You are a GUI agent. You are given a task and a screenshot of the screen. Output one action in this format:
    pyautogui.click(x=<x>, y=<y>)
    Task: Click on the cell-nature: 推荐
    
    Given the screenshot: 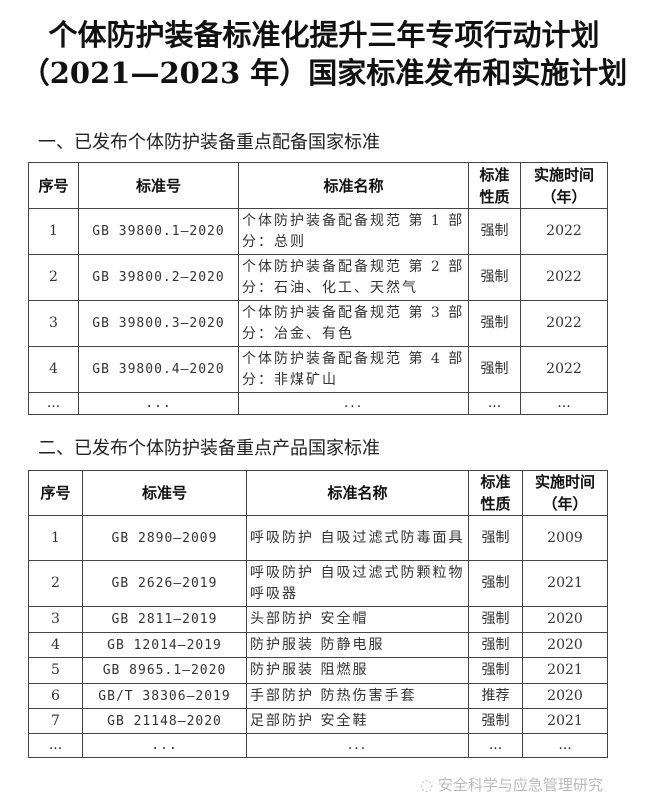 What is the action you would take?
    pyautogui.click(x=495, y=696)
    